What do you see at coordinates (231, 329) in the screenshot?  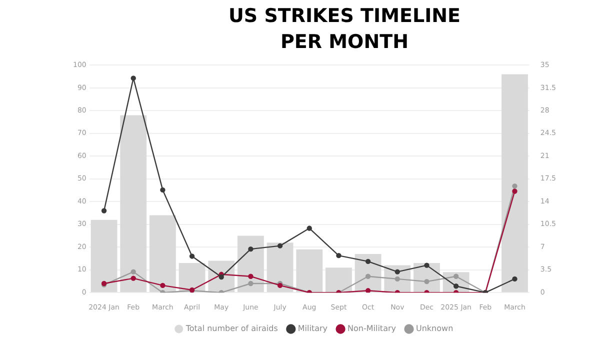 I see `legend-label: Total number of airaids` at bounding box center [231, 329].